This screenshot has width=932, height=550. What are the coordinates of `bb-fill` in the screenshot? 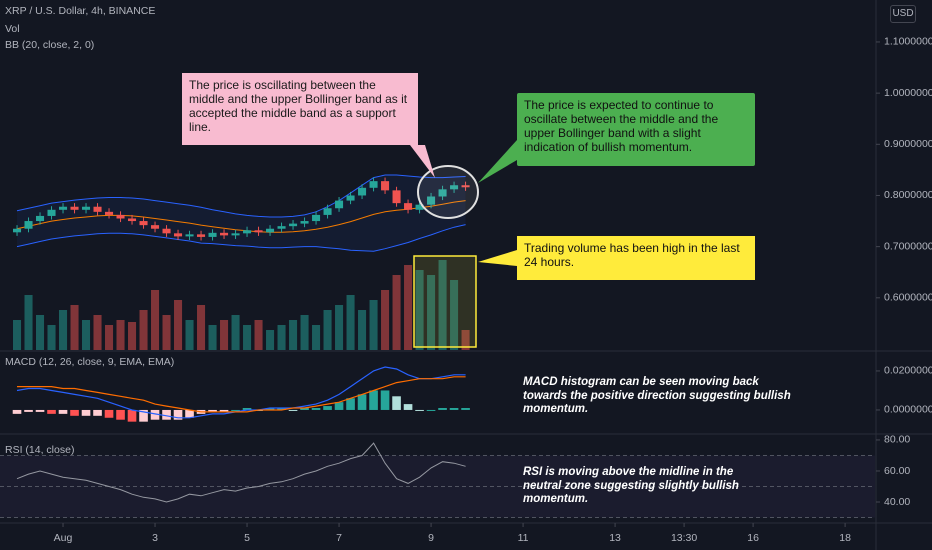 It's located at (241, 213).